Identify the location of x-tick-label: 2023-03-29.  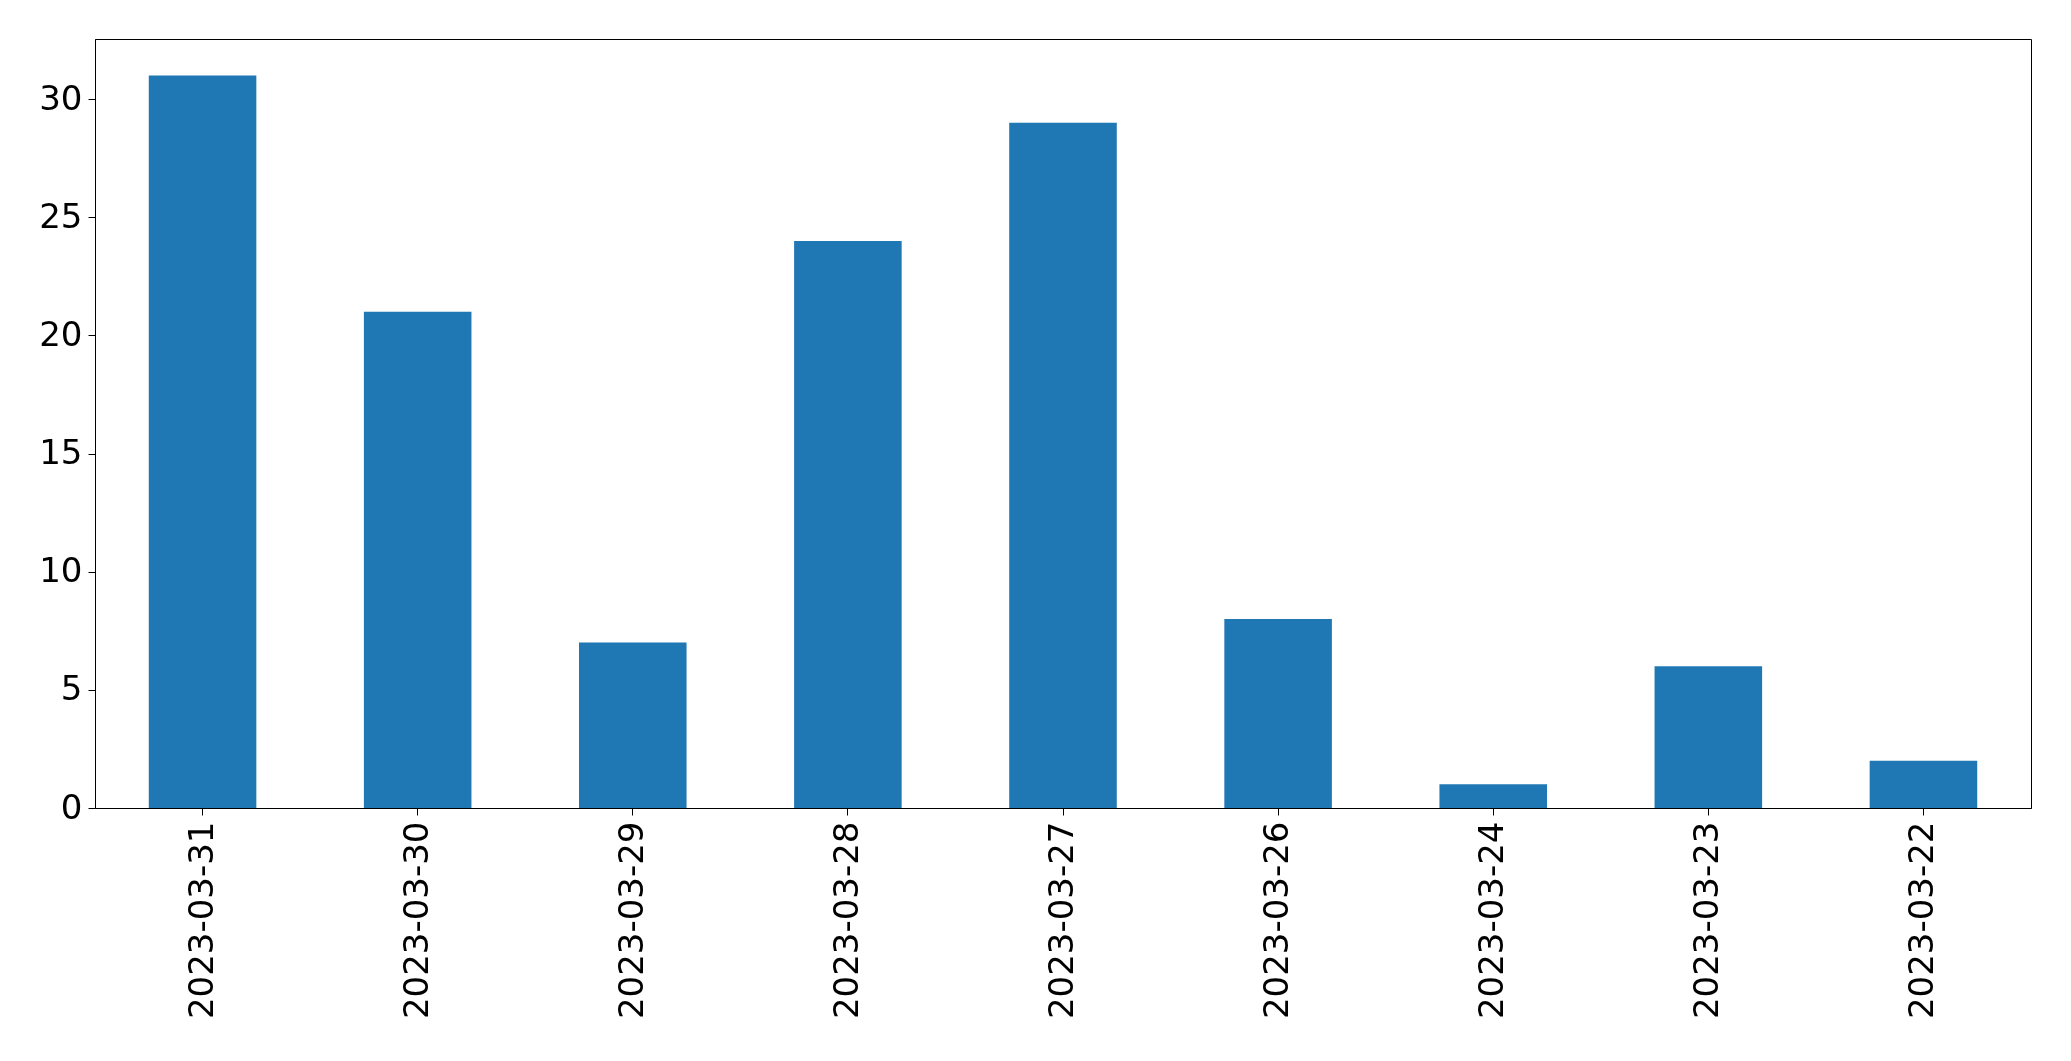
(630, 920).